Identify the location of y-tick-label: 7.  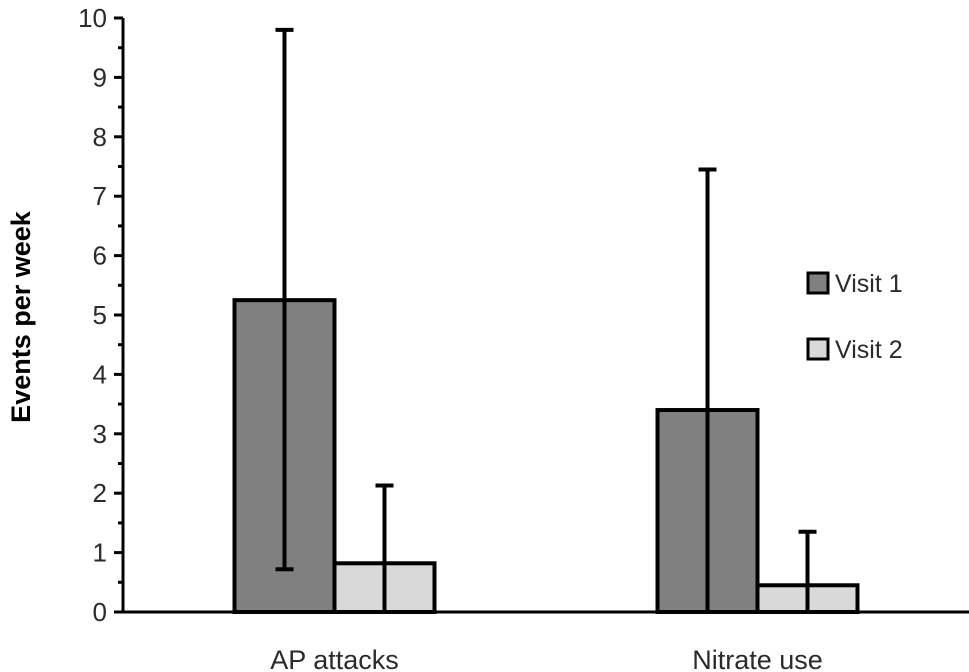
(100, 196).